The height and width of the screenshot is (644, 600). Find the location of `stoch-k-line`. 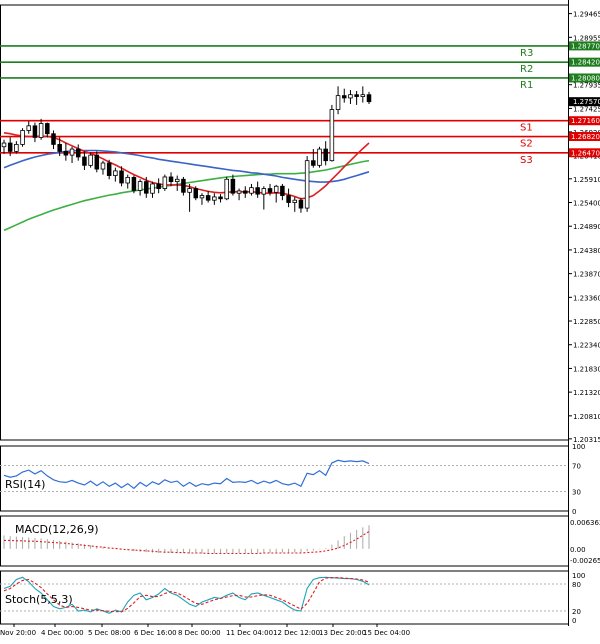

stoch-k-line is located at coordinates (186, 595).